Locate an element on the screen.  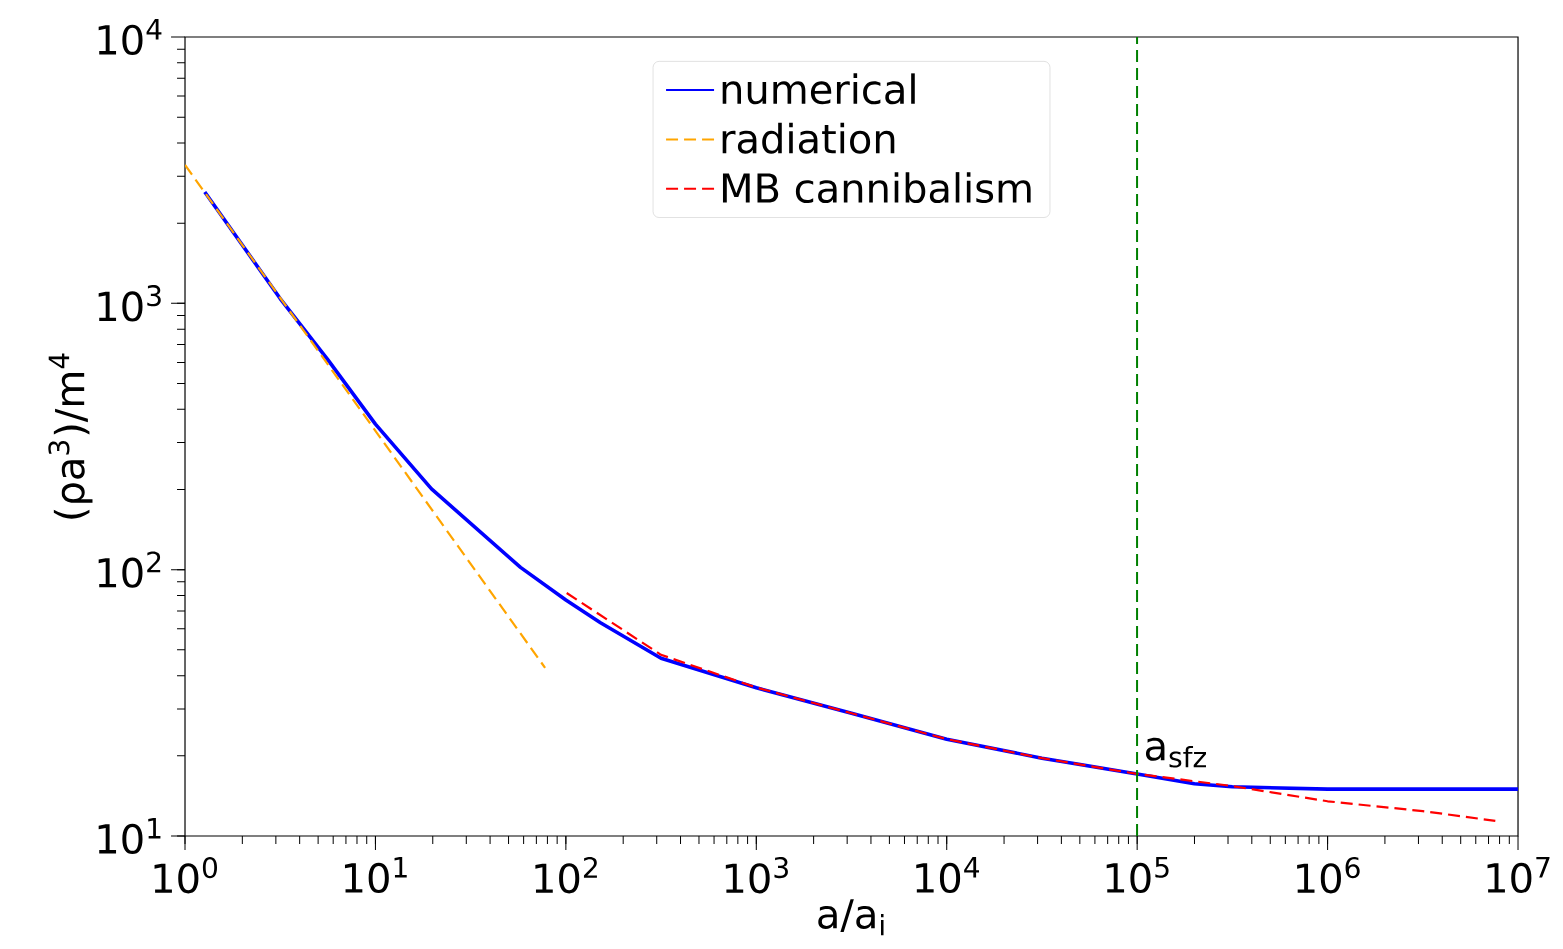
x-tick-label: 10$^{2}$ is located at coordinates (566, 875).